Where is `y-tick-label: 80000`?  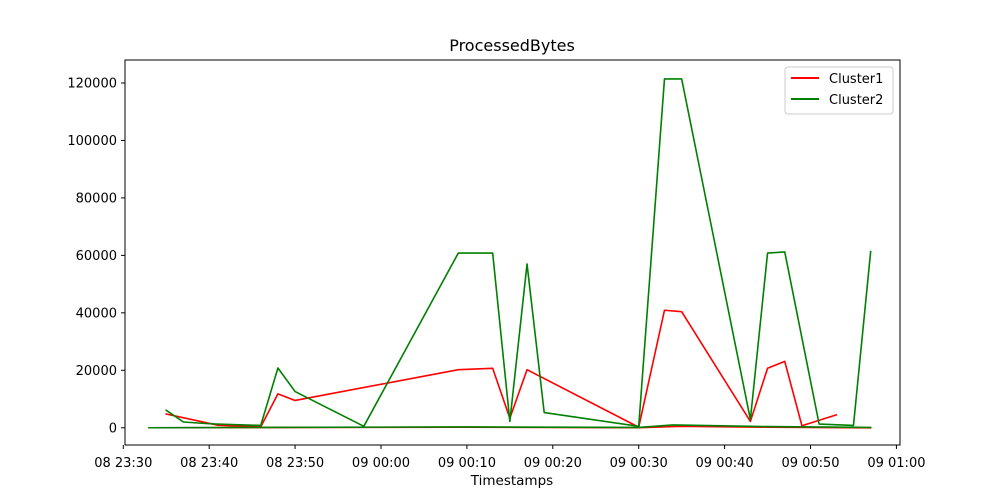 y-tick-label: 80000 is located at coordinates (96, 198).